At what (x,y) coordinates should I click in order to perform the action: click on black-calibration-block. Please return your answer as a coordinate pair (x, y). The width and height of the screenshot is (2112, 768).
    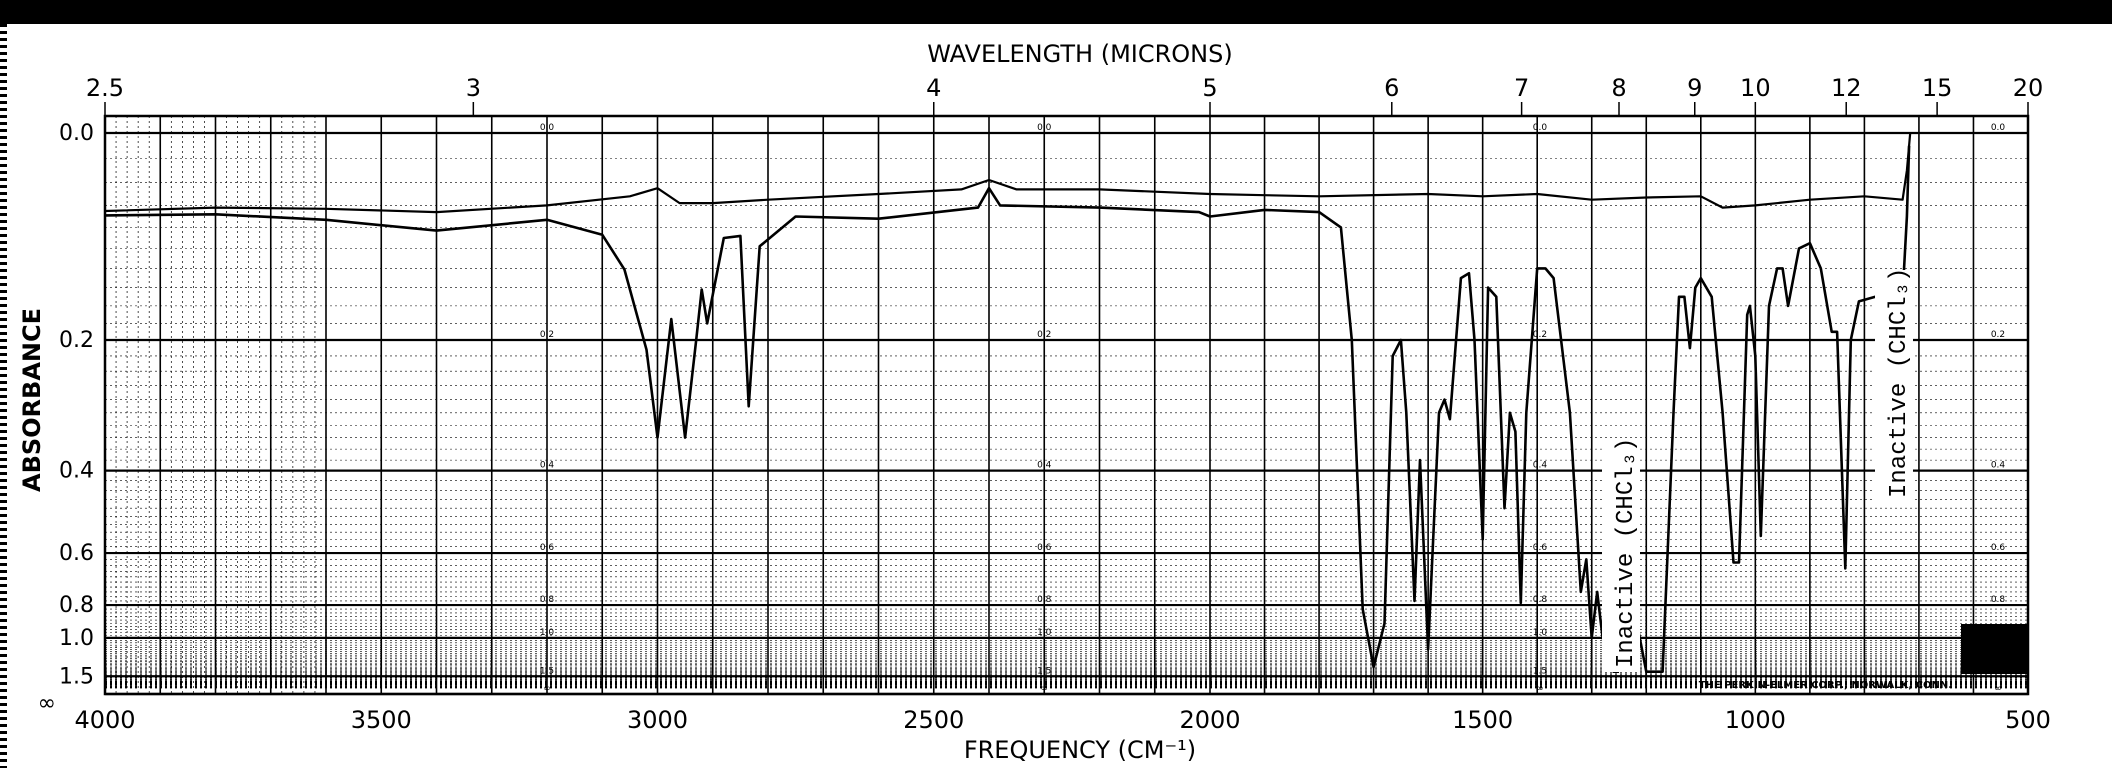
    Looking at the image, I should click on (1994, 649).